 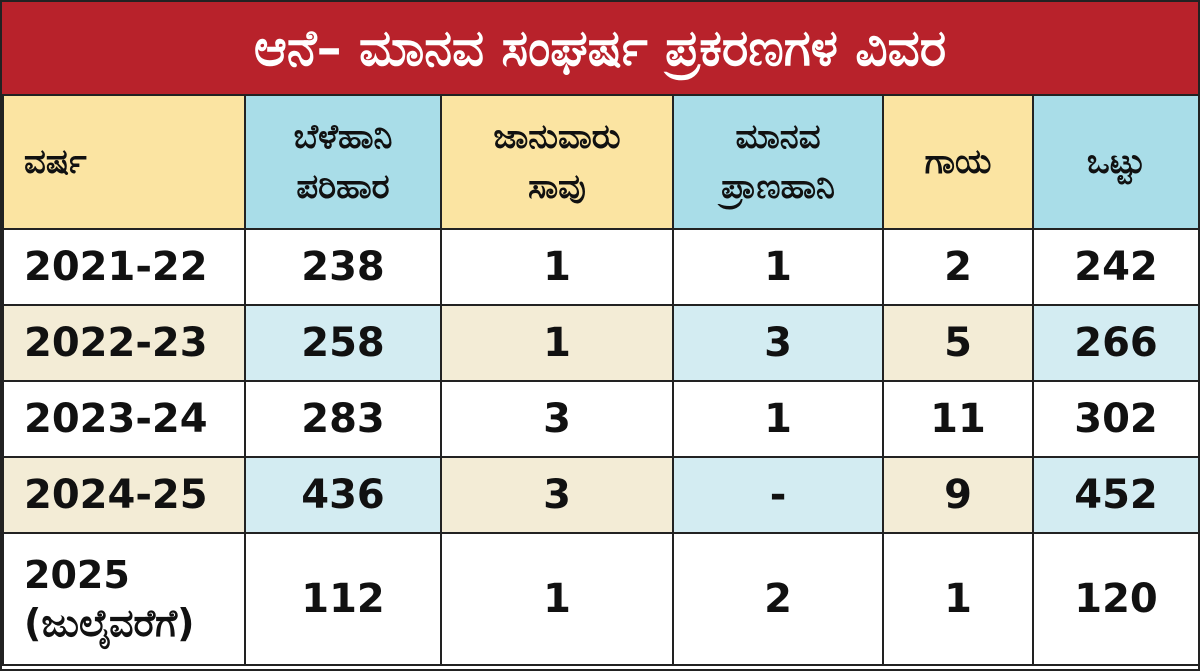 What do you see at coordinates (778, 343) in the screenshot?
I see `cell-human-death: 3` at bounding box center [778, 343].